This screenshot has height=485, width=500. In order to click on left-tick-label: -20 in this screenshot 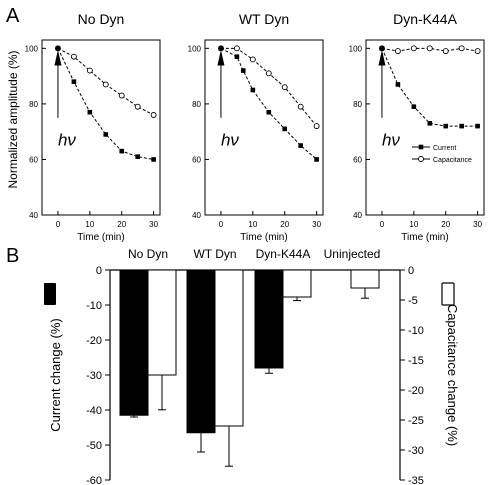, I will do `click(94, 341)`.